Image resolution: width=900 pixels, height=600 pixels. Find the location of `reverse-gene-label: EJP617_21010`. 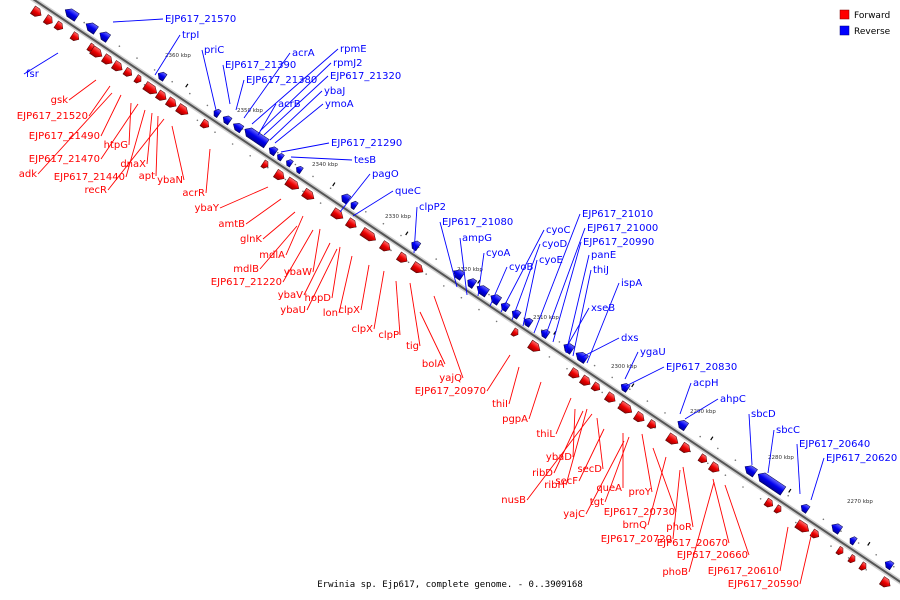

reverse-gene-label: EJP617_21010 is located at coordinates (617, 214).